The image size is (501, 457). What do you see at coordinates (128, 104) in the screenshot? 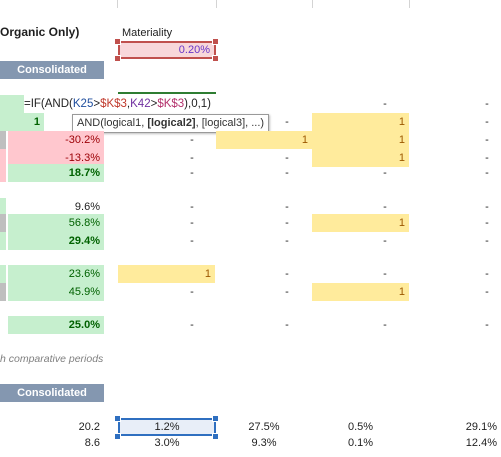
I see `formula-comma: ,` at bounding box center [128, 104].